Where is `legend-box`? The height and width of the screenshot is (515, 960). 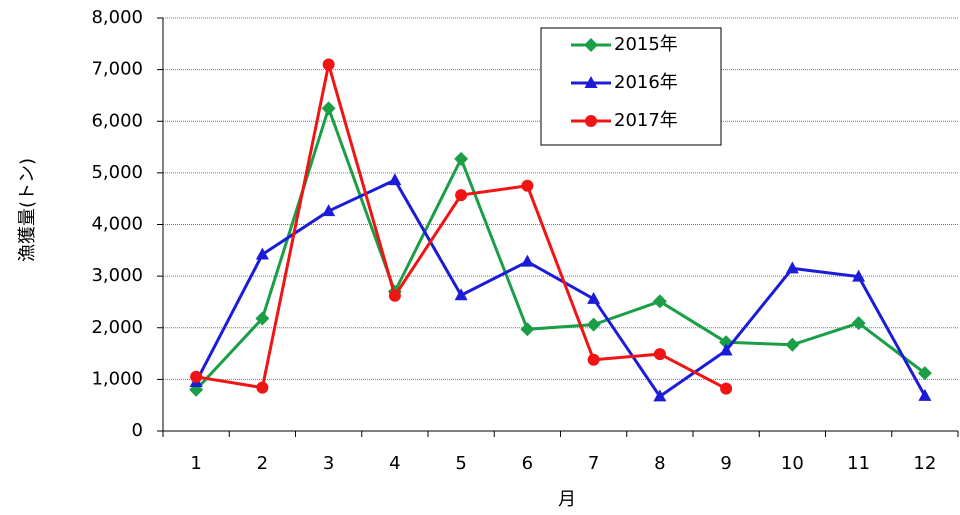
legend-box is located at coordinates (631, 86).